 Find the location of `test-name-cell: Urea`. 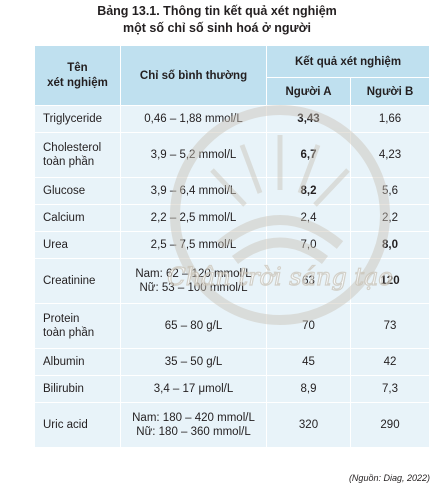

test-name-cell: Urea is located at coordinates (77, 245).